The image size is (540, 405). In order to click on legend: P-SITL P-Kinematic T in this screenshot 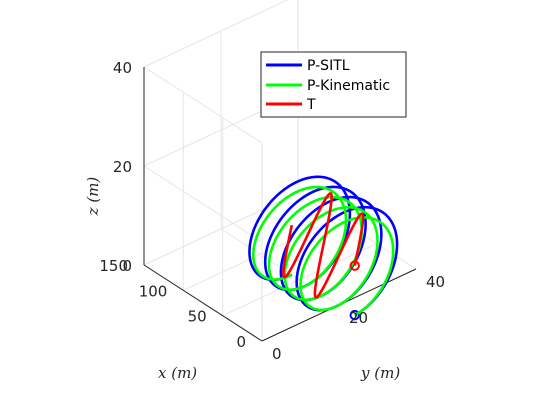, I will do `click(333, 84)`.